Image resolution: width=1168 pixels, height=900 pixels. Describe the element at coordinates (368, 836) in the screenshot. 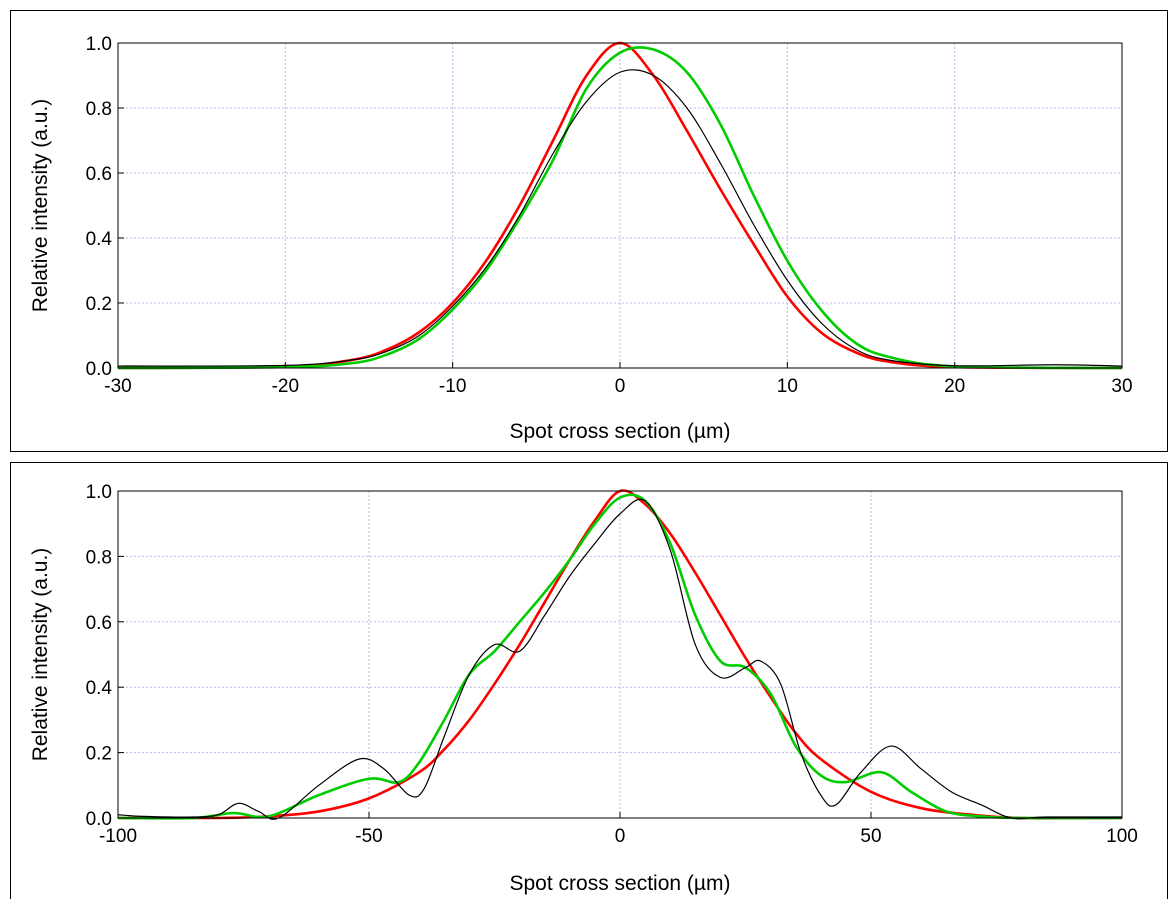

I see `x-tick-label: -50` at that location.